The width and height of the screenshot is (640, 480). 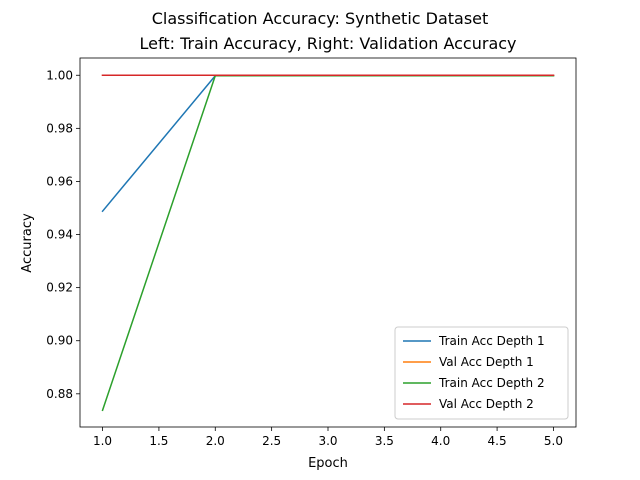 I want to click on y-tick-label: 0.90, so click(x=59, y=341).